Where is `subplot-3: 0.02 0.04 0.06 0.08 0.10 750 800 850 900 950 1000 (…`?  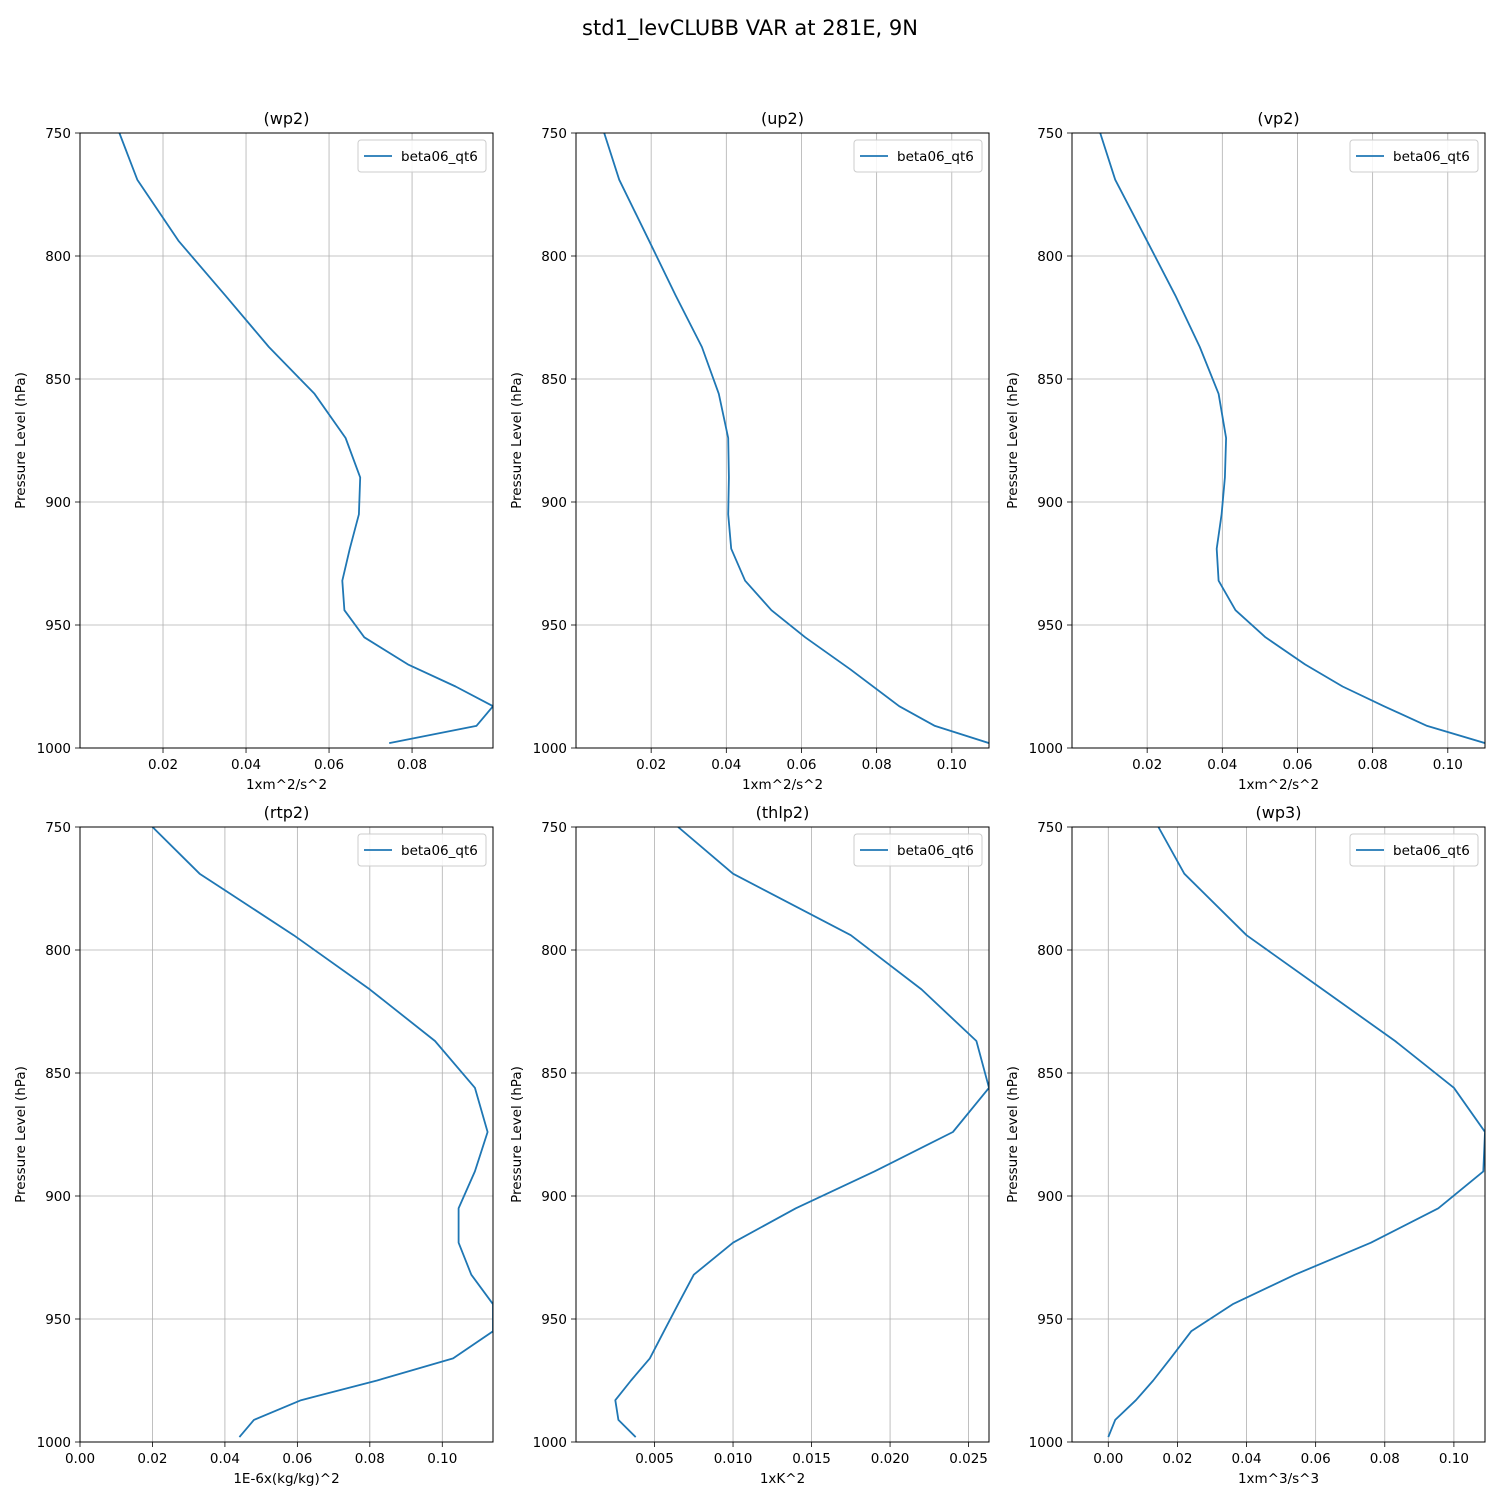 subplot-3: 0.02 0.04 0.06 0.08 0.10 750 800 850 900 950 1000 (… is located at coordinates (1245, 451).